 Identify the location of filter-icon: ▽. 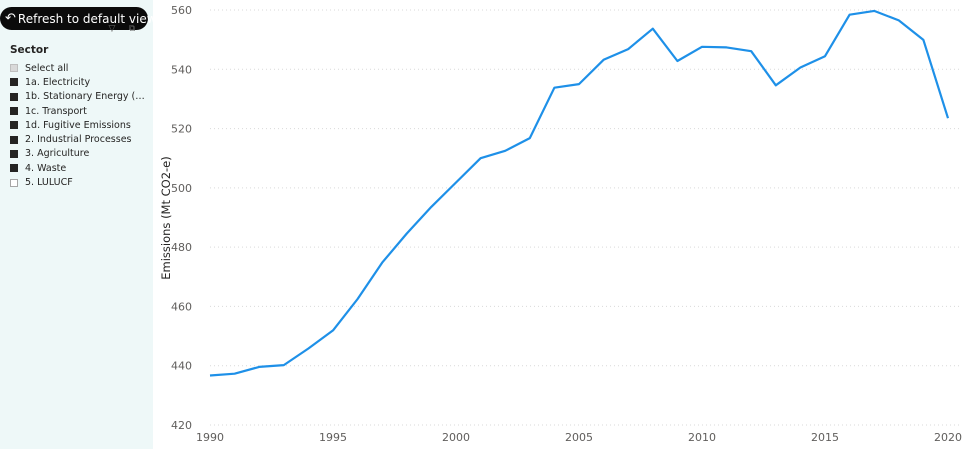
(112, 29).